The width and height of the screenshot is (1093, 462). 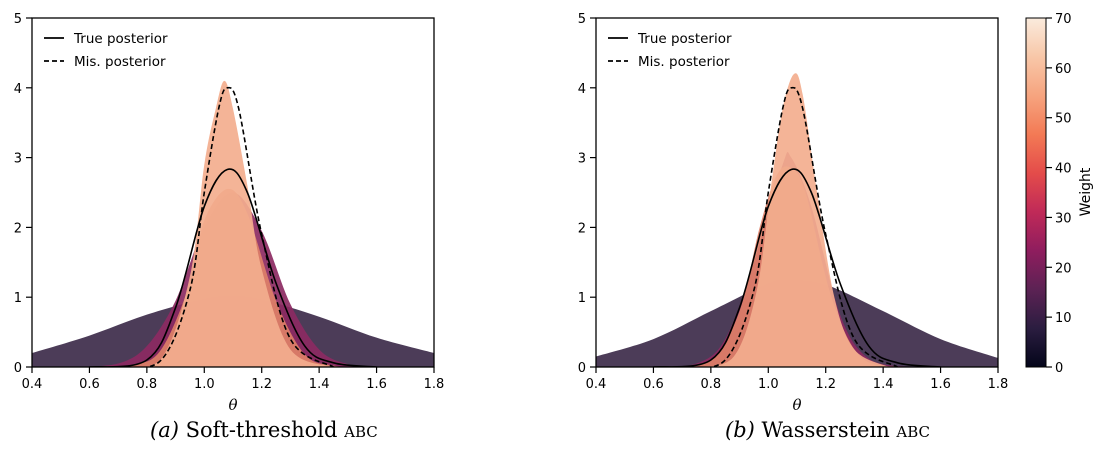 I want to click on colorbar-gradient, so click(x=1036, y=192).